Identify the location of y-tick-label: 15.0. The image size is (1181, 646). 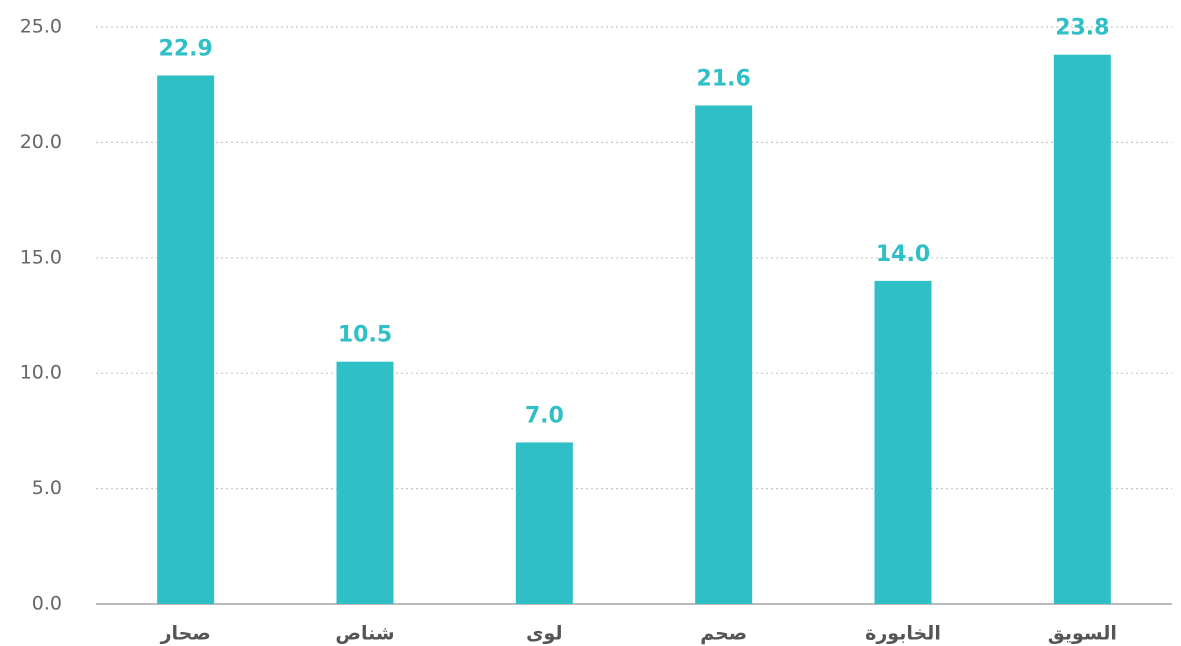
(41, 257).